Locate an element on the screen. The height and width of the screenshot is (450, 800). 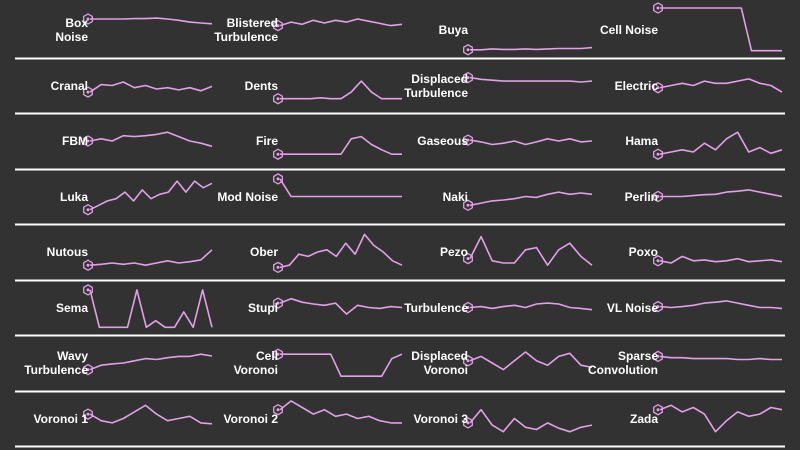
panel-label: Dents is located at coordinates (261, 85).